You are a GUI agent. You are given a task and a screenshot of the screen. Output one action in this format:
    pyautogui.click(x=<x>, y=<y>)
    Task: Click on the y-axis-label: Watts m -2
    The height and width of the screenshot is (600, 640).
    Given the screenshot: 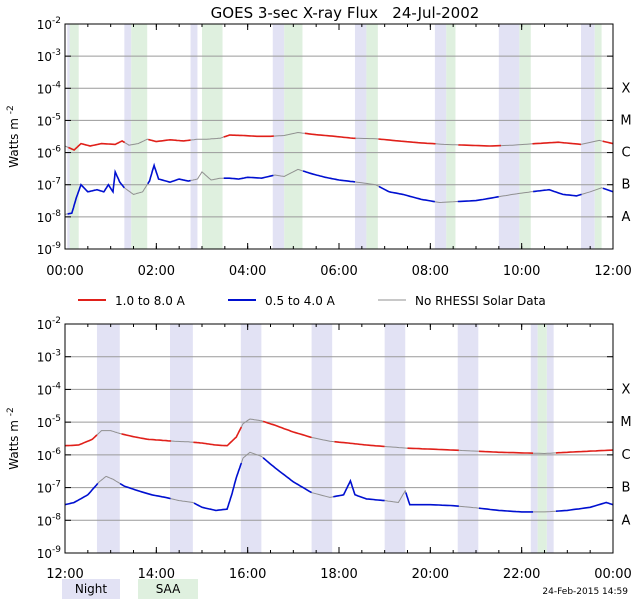 What is the action you would take?
    pyautogui.click(x=13, y=438)
    